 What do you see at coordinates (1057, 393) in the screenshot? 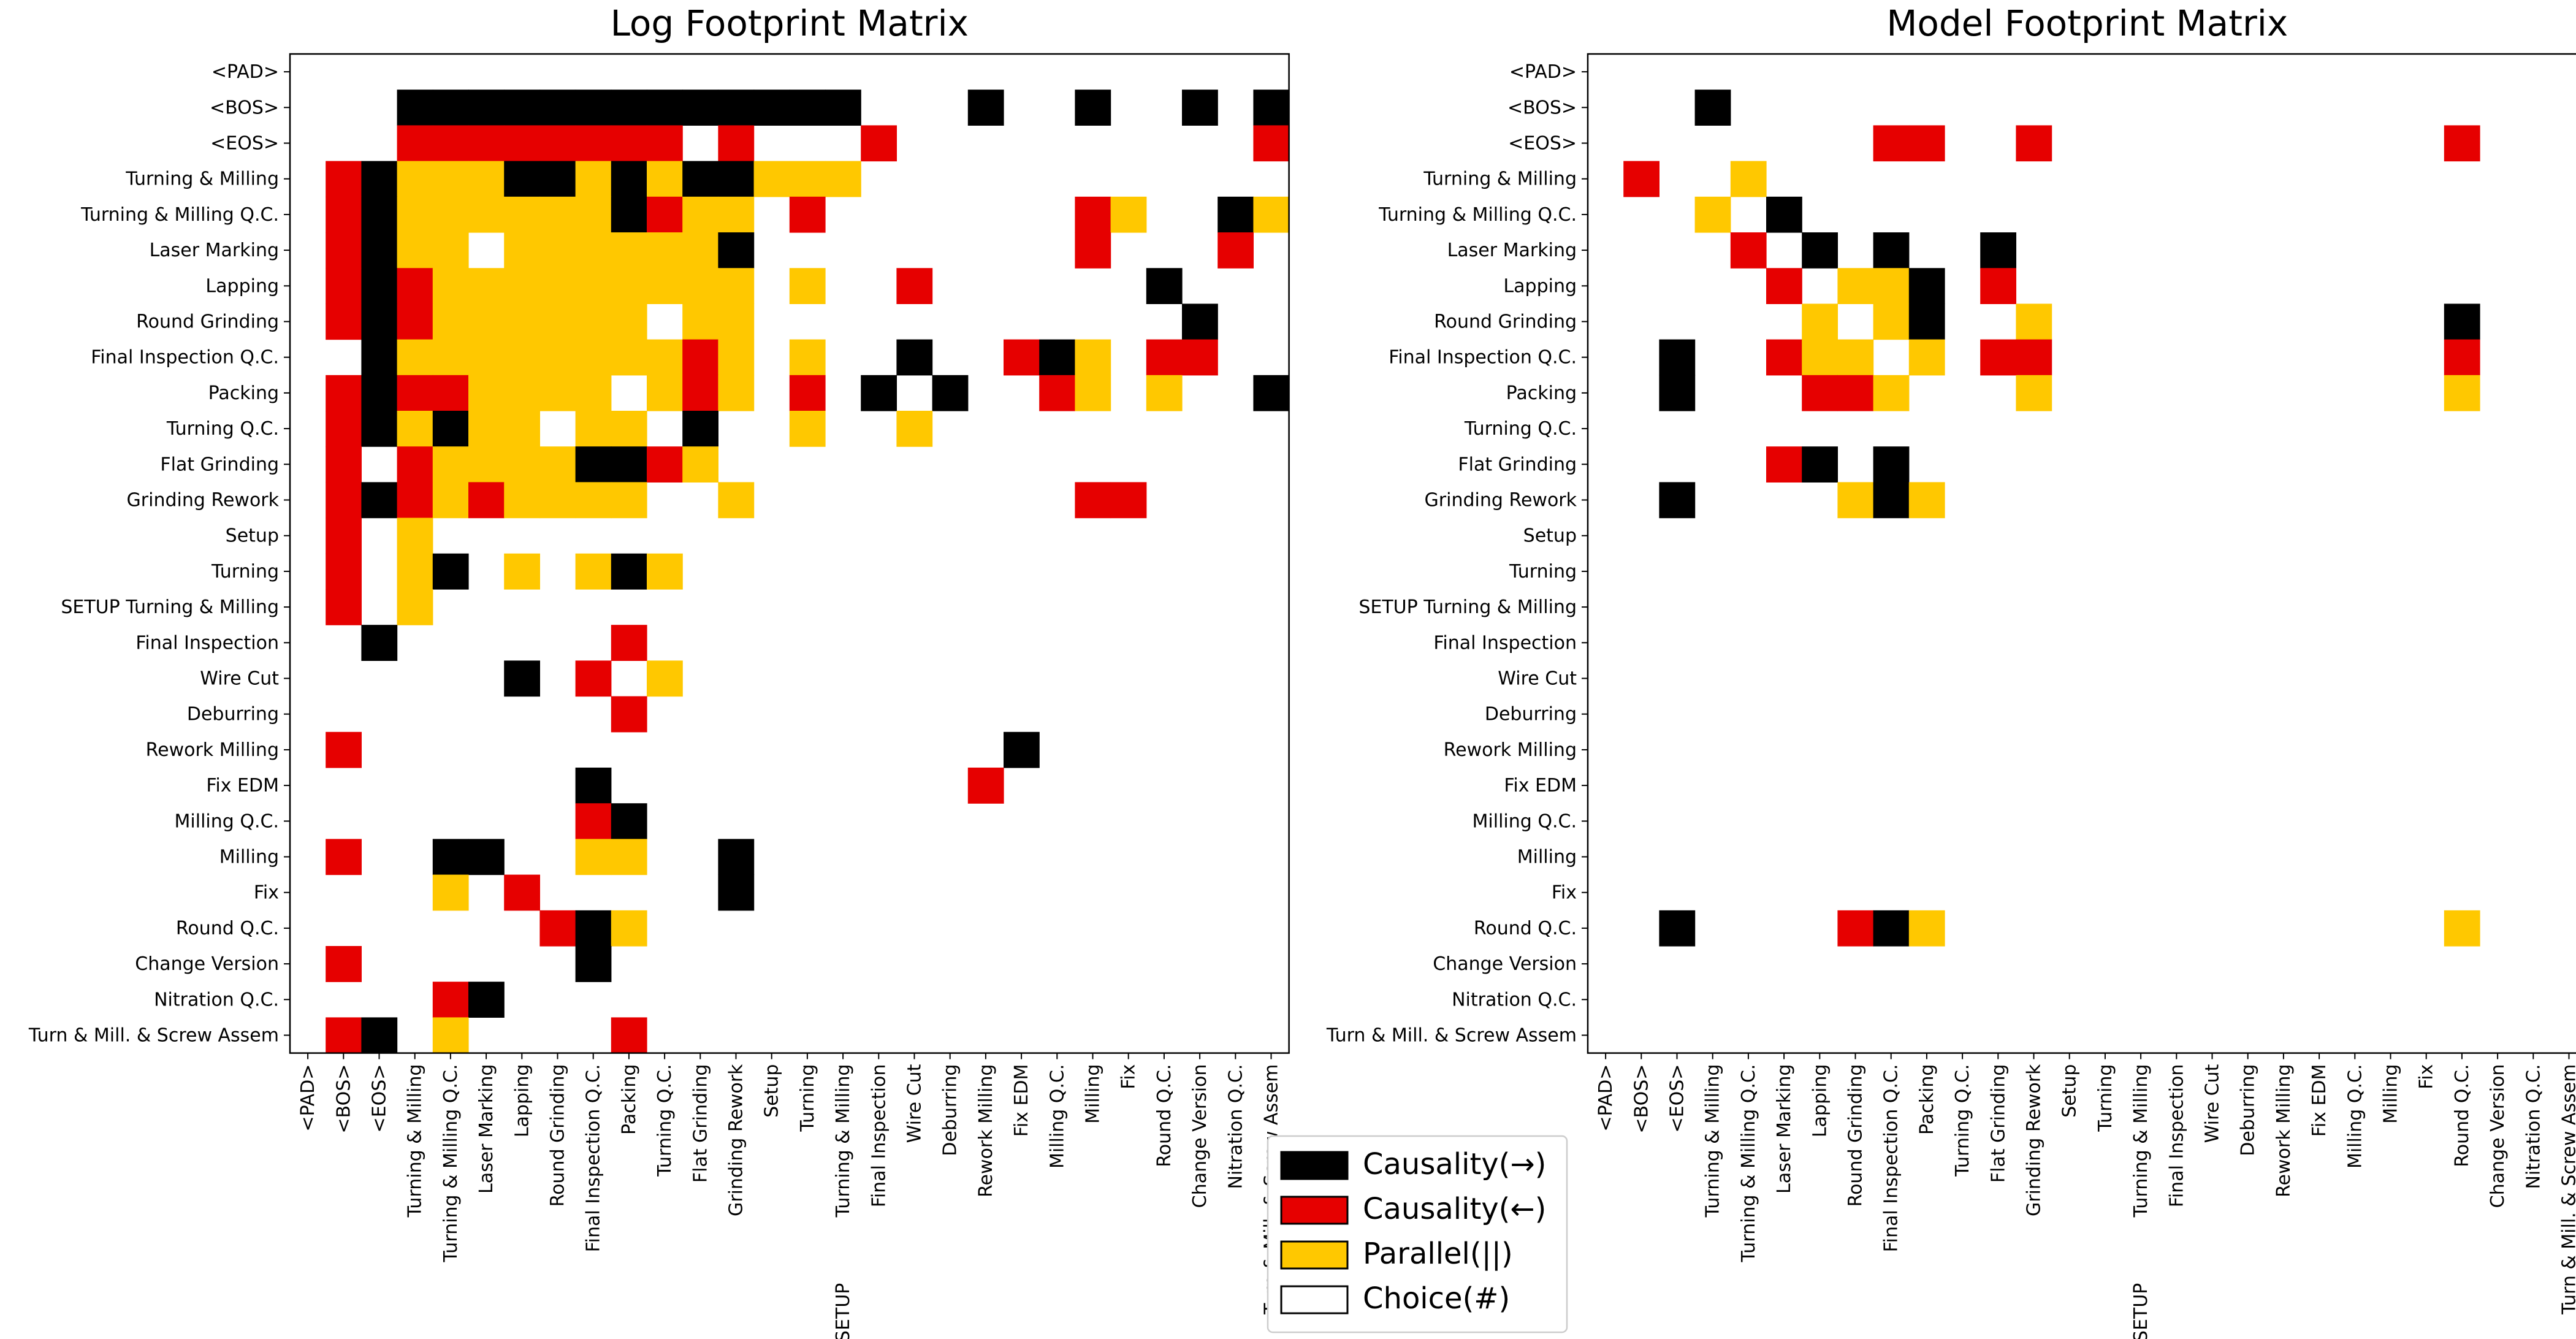
I see `heatmap-cell-r9-c21` at bounding box center [1057, 393].